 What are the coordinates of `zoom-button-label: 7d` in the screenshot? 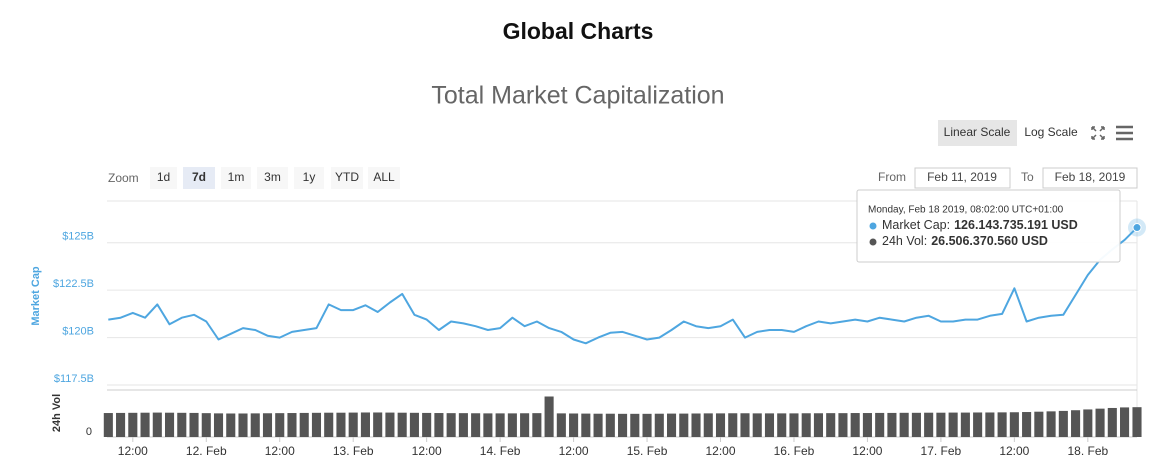 It's located at (199, 177).